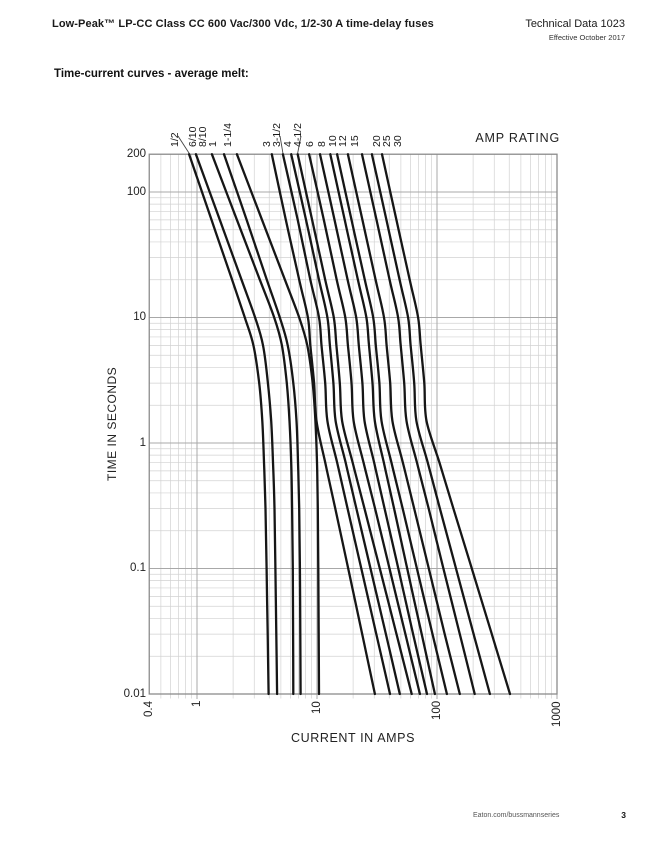 The image size is (650, 842). I want to click on amp-label-4-1/2: 4-1/2, so click(298, 135).